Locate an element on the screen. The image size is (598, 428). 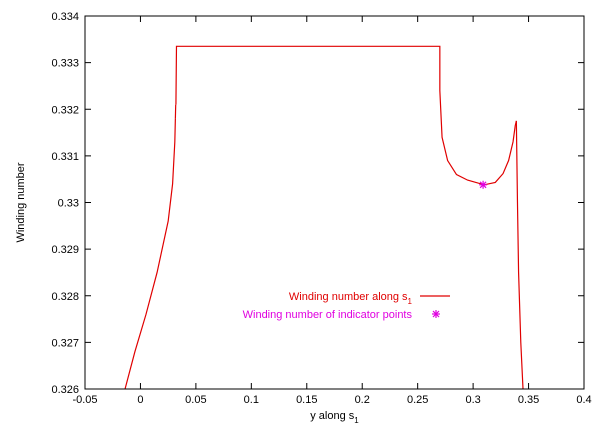
y-tick-label: 0.328 is located at coordinates (65, 297).